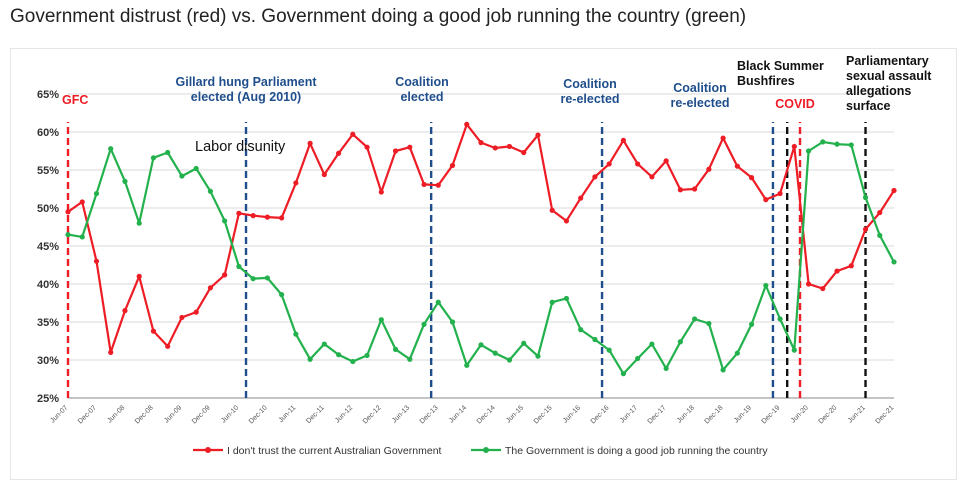 This screenshot has width=965, height=489. I want to click on x-tick-label: Jun-13, so click(401, 414).